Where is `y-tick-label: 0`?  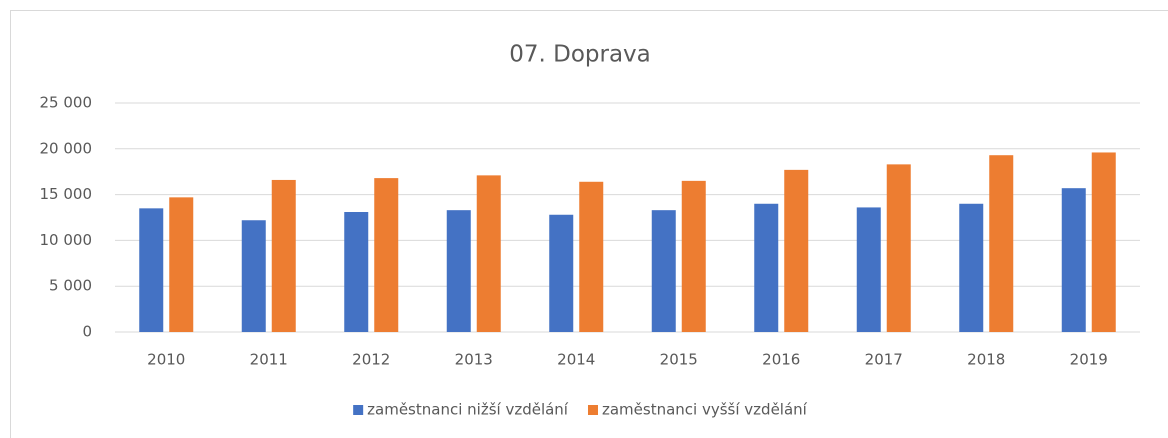
y-tick-label: 0 is located at coordinates (87, 332).